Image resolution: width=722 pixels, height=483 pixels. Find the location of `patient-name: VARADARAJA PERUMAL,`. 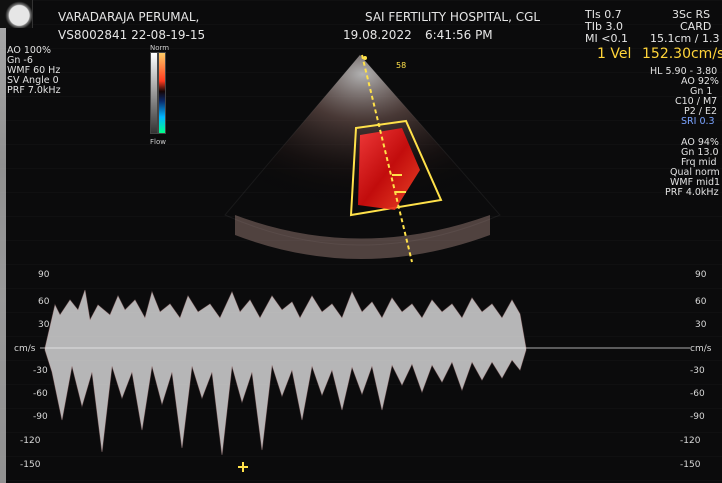

patient-name: VARADARAJA PERUMAL, is located at coordinates (129, 17).